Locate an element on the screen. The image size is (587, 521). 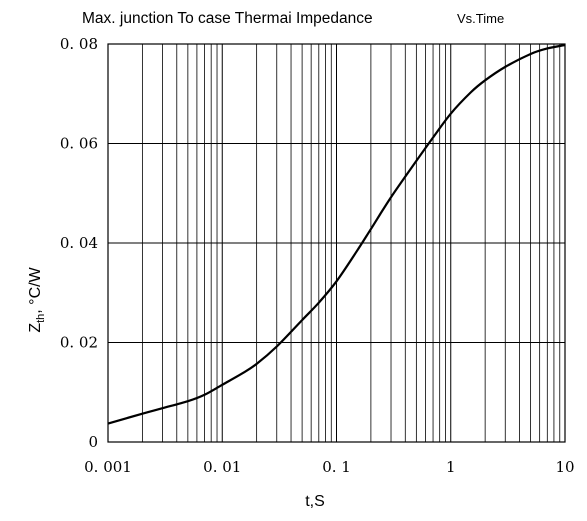
x-tick-label: 1 is located at coordinates (451, 467).